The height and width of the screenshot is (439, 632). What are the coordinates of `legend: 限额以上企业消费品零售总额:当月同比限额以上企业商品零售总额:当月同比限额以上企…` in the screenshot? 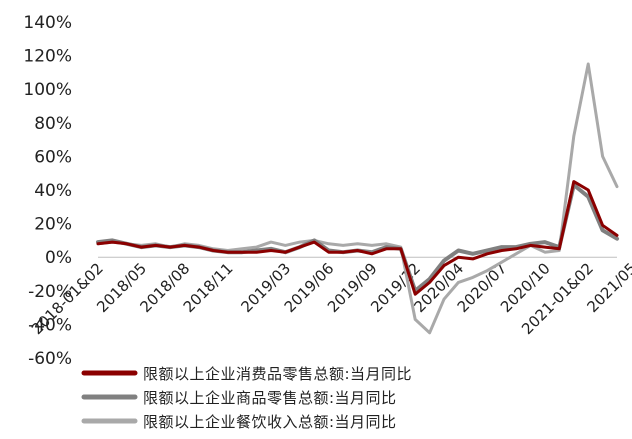 It's located at (246, 398).